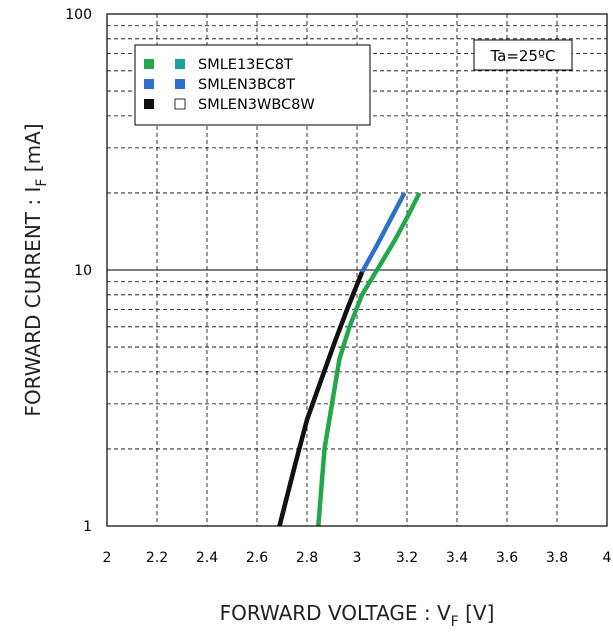  I want to click on x-tick-label: 2.4, so click(207, 558).